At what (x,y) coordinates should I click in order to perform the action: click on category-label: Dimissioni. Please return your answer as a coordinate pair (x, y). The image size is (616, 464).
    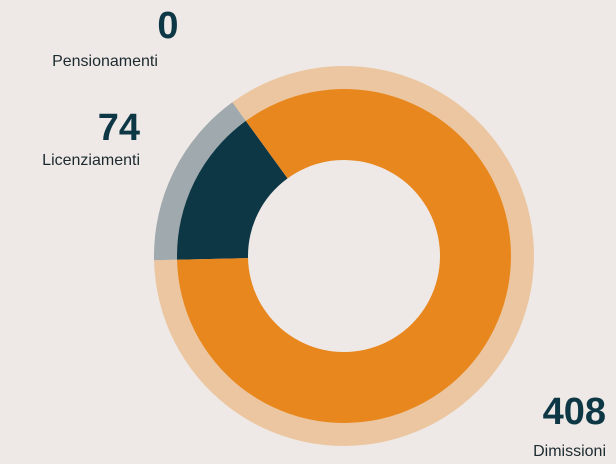
    Looking at the image, I should click on (569, 451).